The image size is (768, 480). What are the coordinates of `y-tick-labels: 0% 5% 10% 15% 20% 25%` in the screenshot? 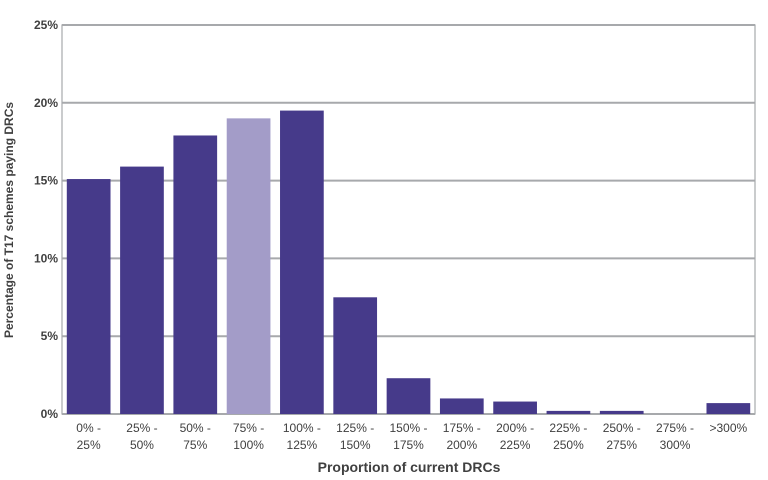 It's located at (46, 219).